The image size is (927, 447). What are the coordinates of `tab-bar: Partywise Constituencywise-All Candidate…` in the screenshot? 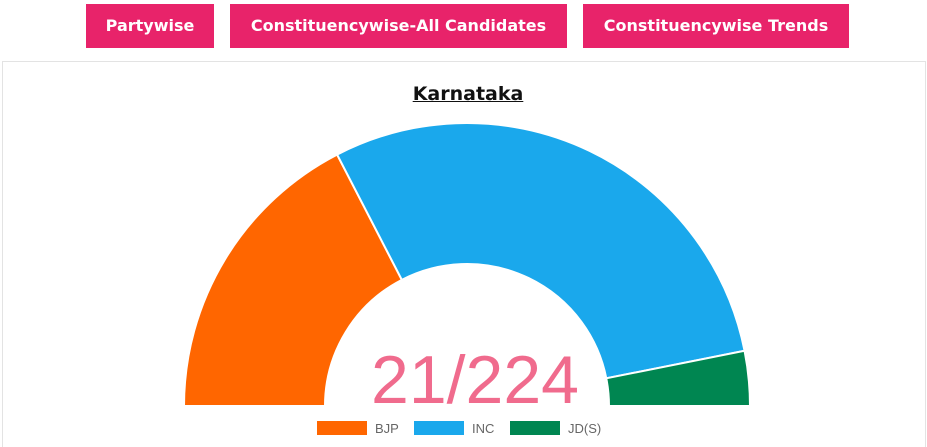 It's located at (463, 26).